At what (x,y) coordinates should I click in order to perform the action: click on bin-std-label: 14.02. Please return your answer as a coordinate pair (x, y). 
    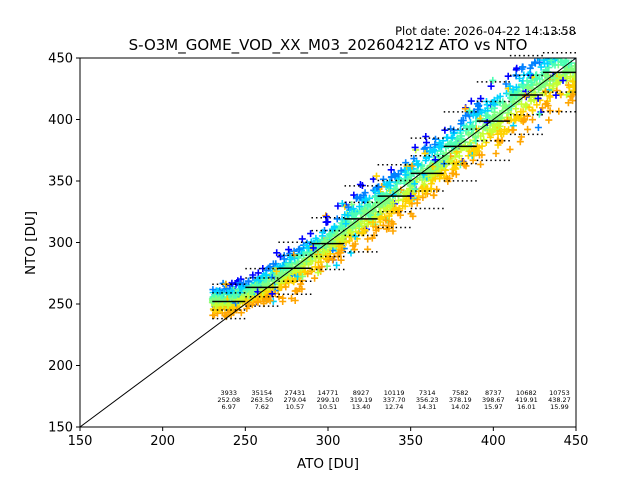
    Looking at the image, I should click on (460, 407).